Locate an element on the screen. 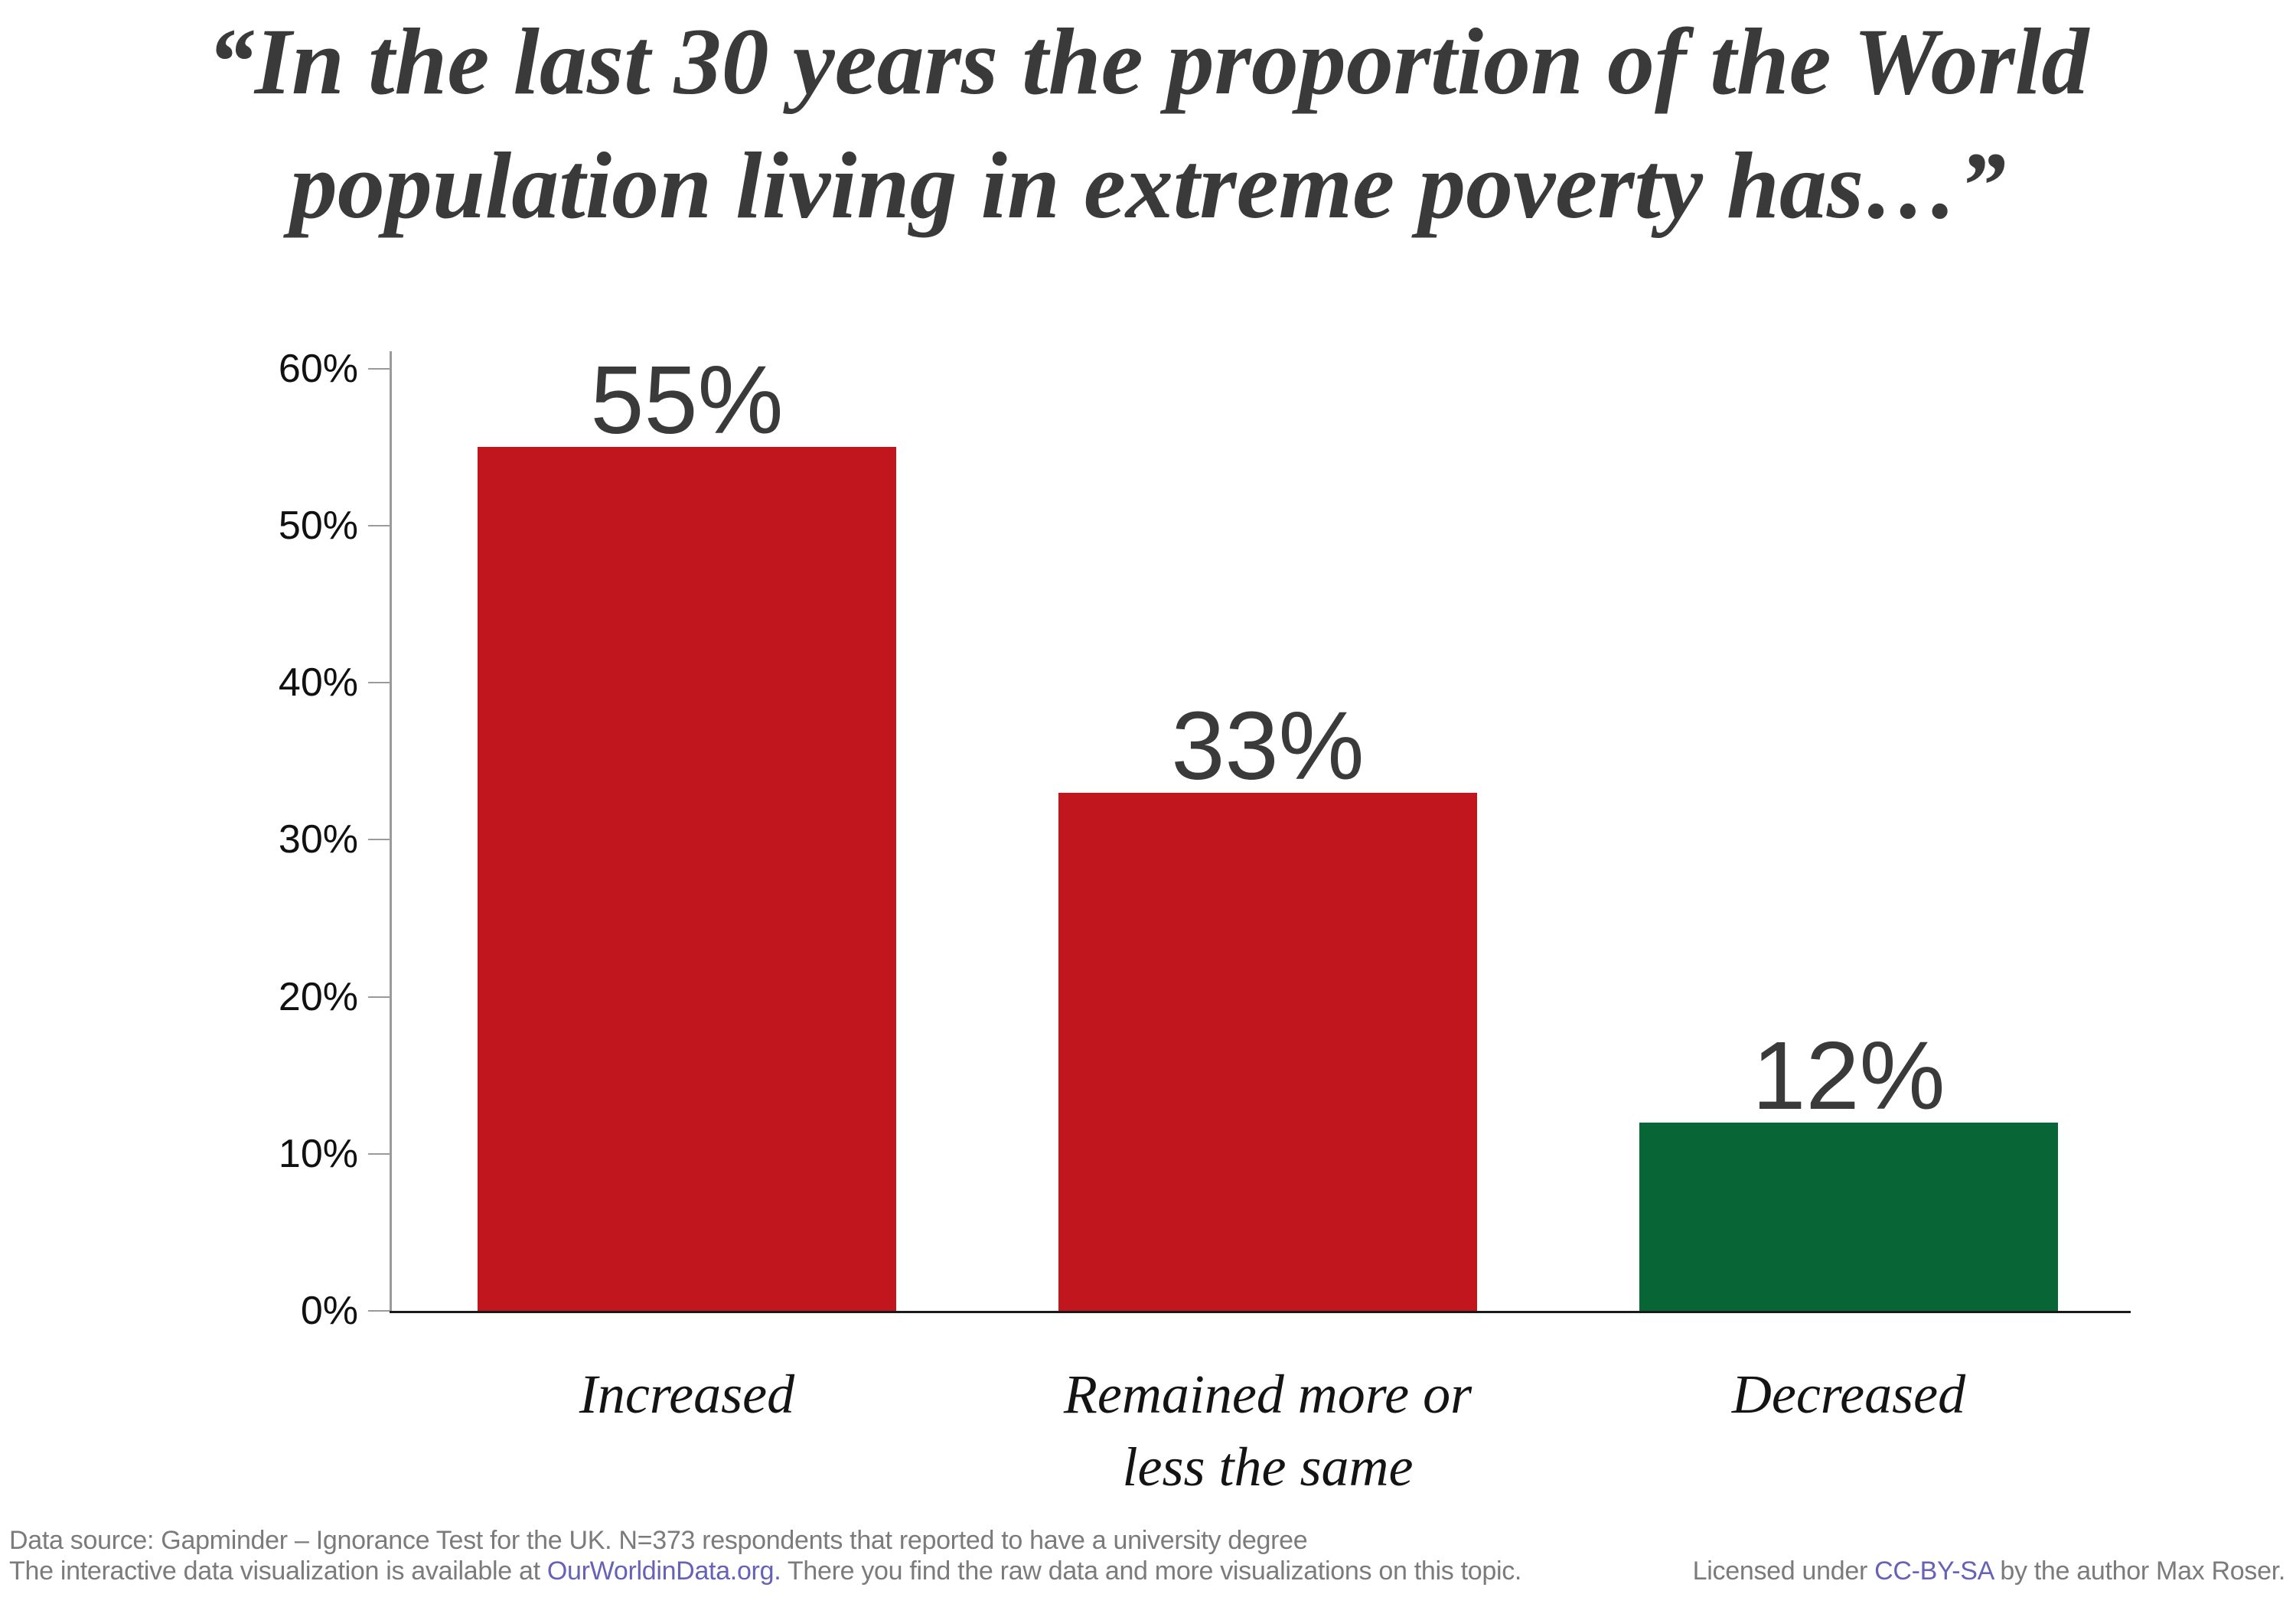 This screenshot has height=1607, width=2296. x-axis-line is located at coordinates (1260, 1312).